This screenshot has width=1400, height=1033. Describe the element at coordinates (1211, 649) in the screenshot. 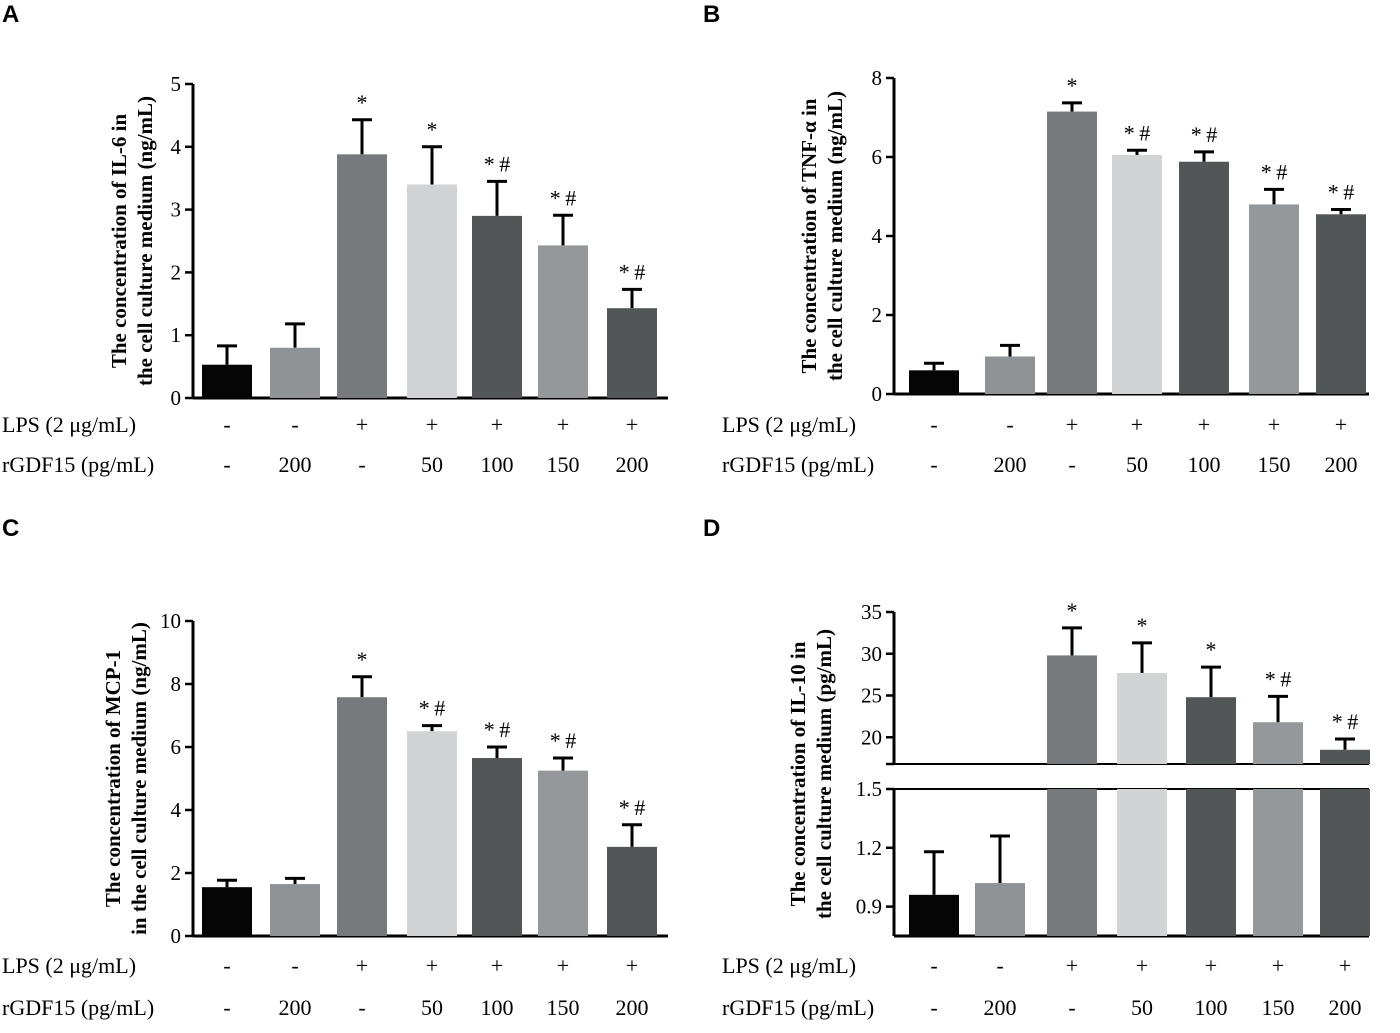

I see `significance-mark-d-4: *` at that location.